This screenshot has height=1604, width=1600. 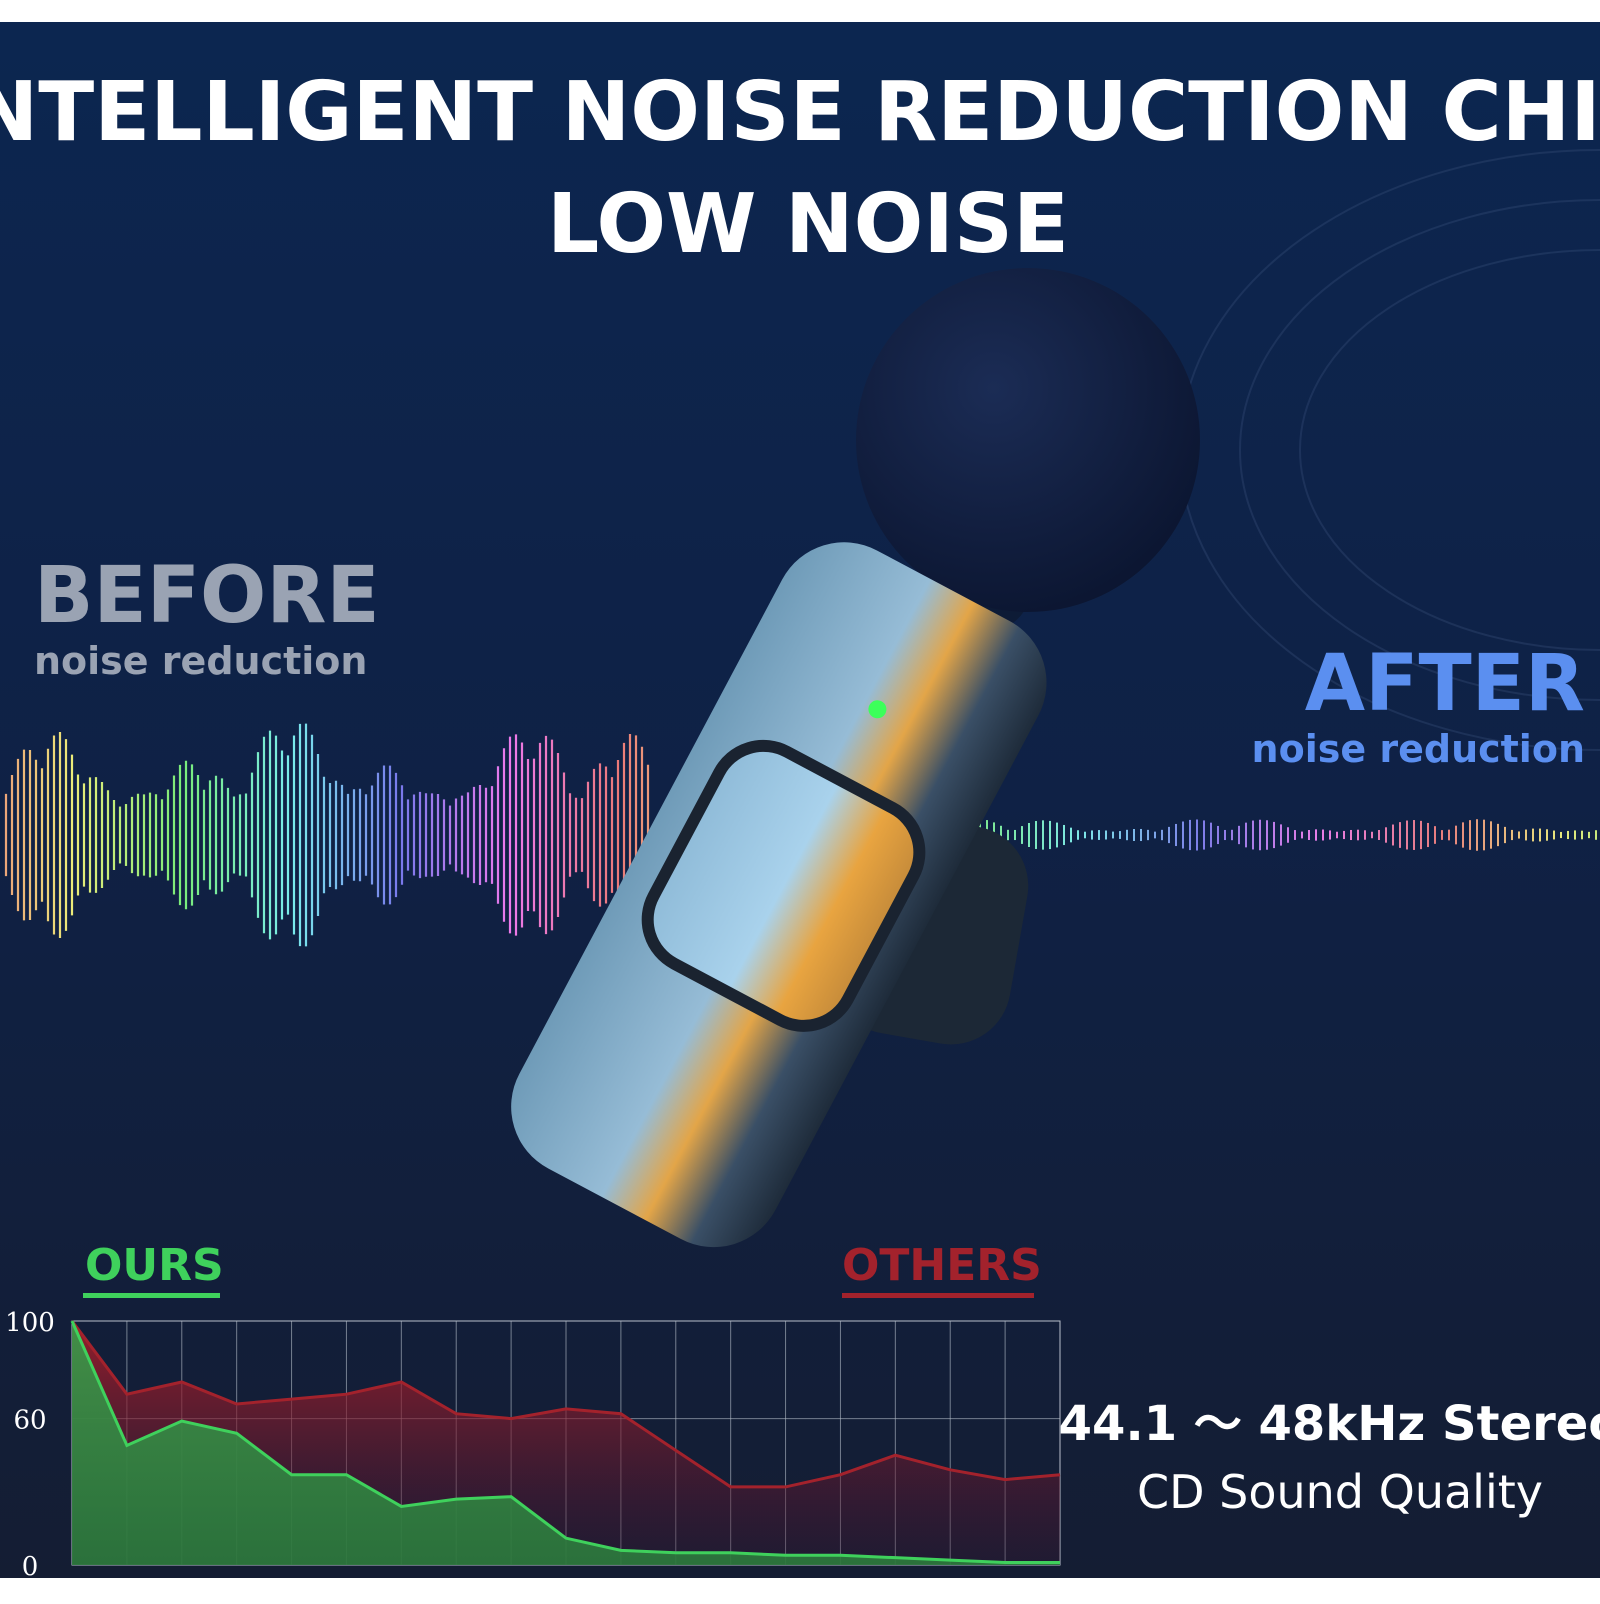 I want to click on chart: 0 60 100, so click(x=533, y=1445).